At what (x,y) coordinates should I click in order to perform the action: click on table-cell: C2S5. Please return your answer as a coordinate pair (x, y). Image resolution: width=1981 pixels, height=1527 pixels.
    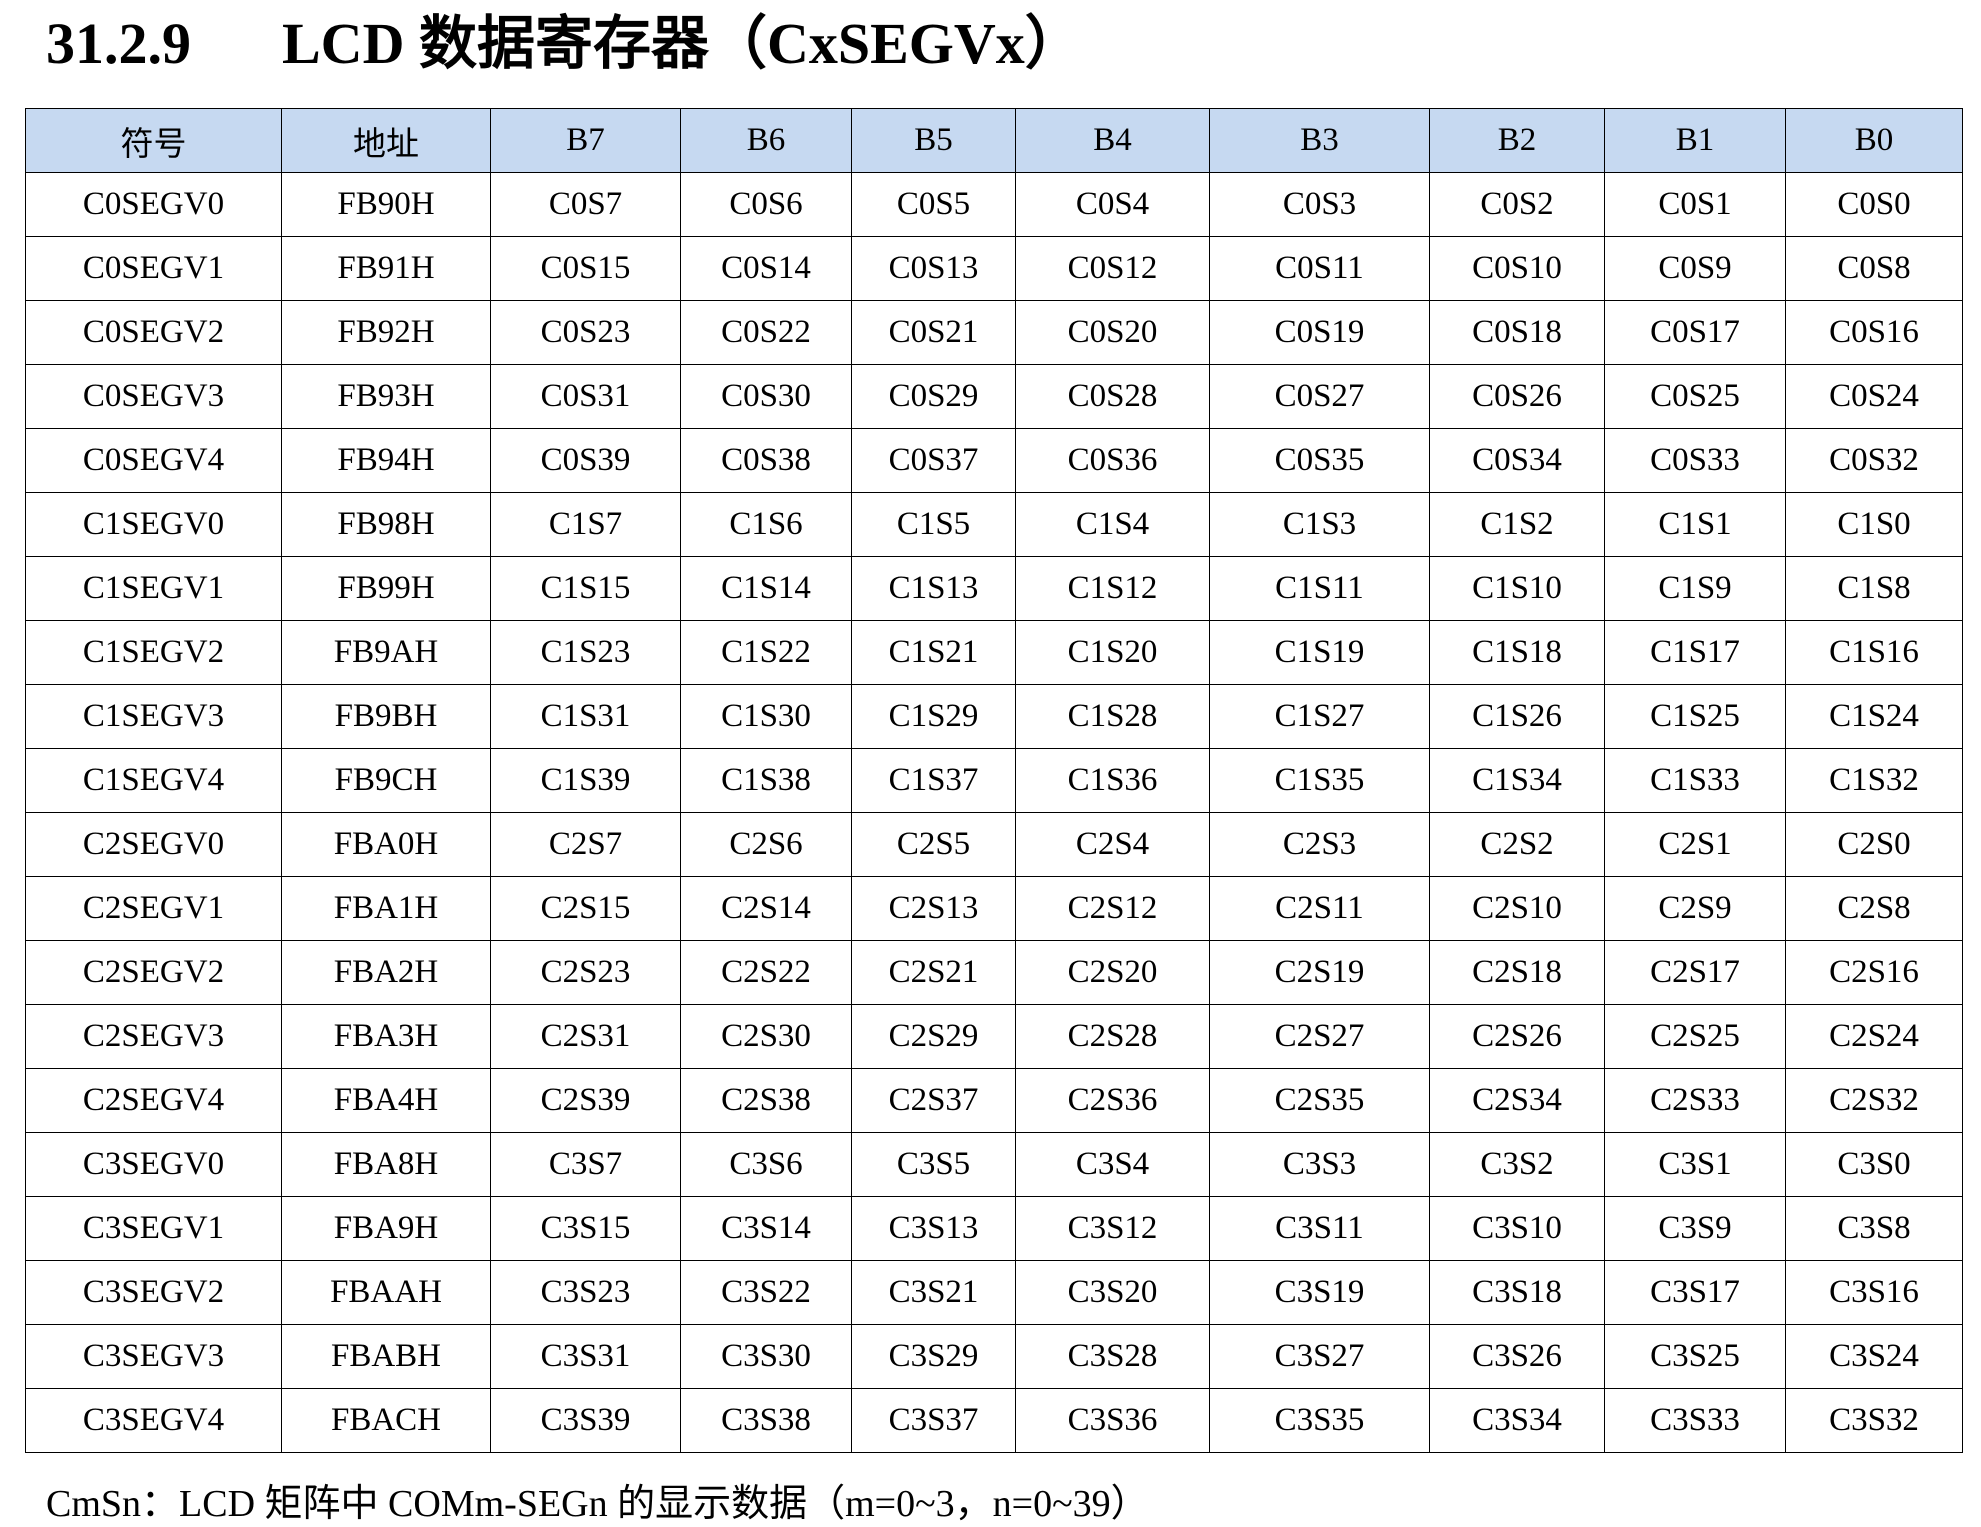
    Looking at the image, I should click on (933, 844).